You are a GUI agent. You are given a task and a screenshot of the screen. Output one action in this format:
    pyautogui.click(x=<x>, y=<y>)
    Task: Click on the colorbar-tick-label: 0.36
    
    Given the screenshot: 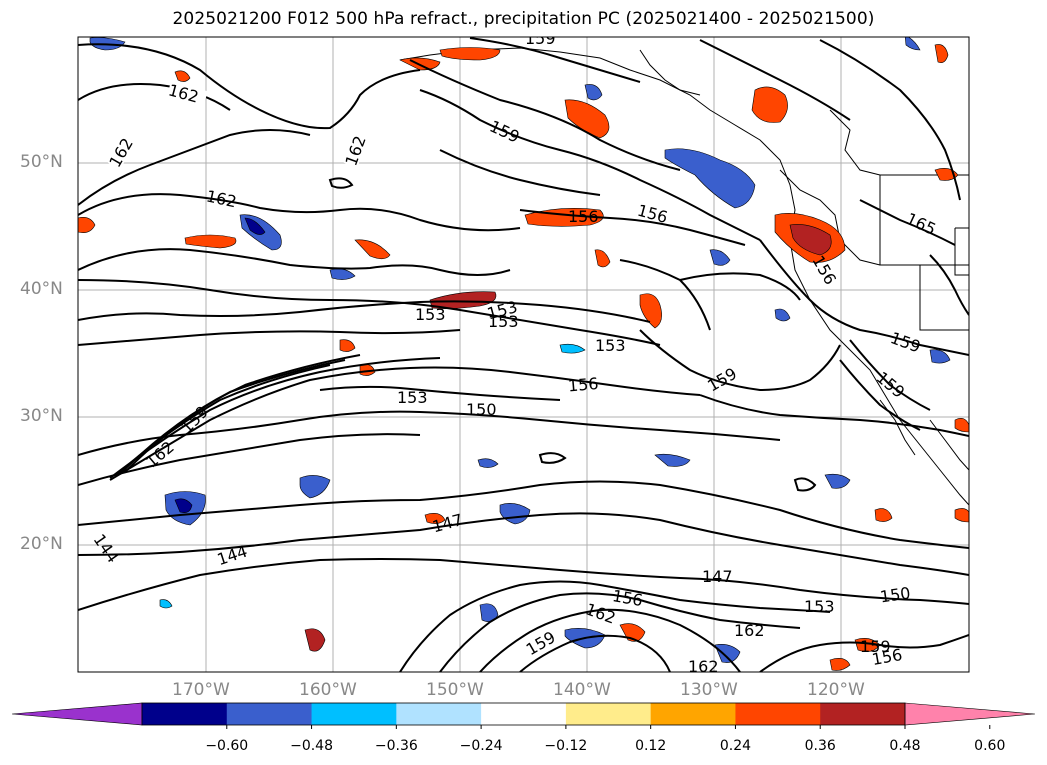 What is the action you would take?
    pyautogui.click(x=820, y=746)
    